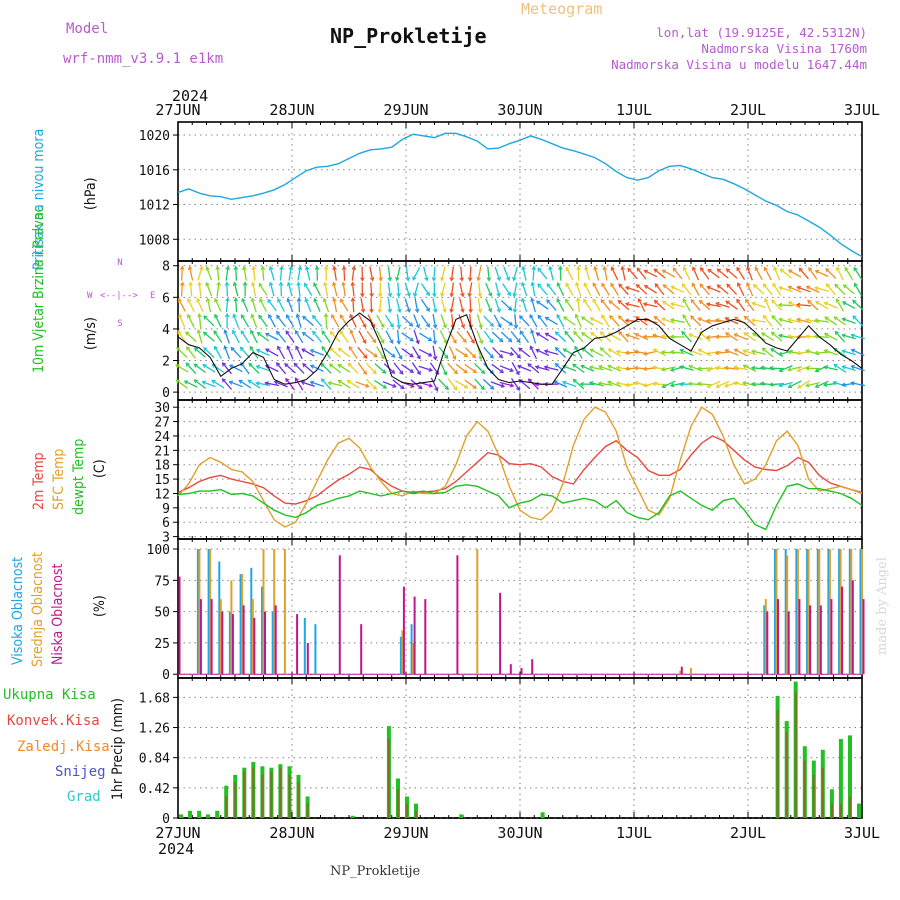 This screenshot has height=900, width=900. I want to click on cloud-axis-unit: (%), so click(100, 606).